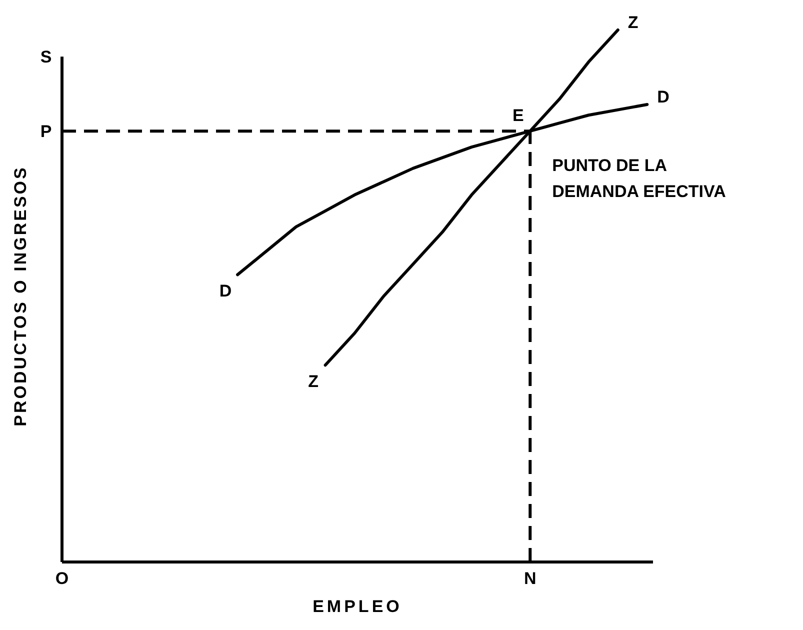 The image size is (803, 630). Describe the element at coordinates (46, 132) in the screenshot. I see `ref-line-label: P` at that location.